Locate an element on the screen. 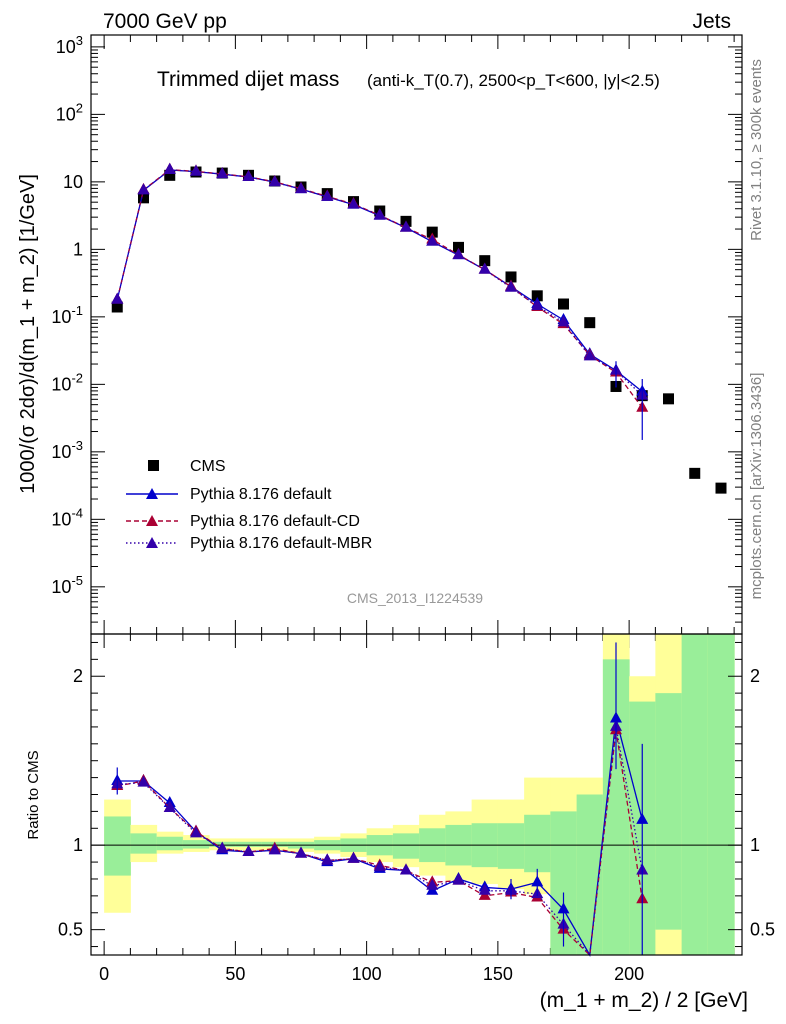 This screenshot has width=786, height=1024. ratio-y-tick-label-right: 2 is located at coordinates (755, 676).